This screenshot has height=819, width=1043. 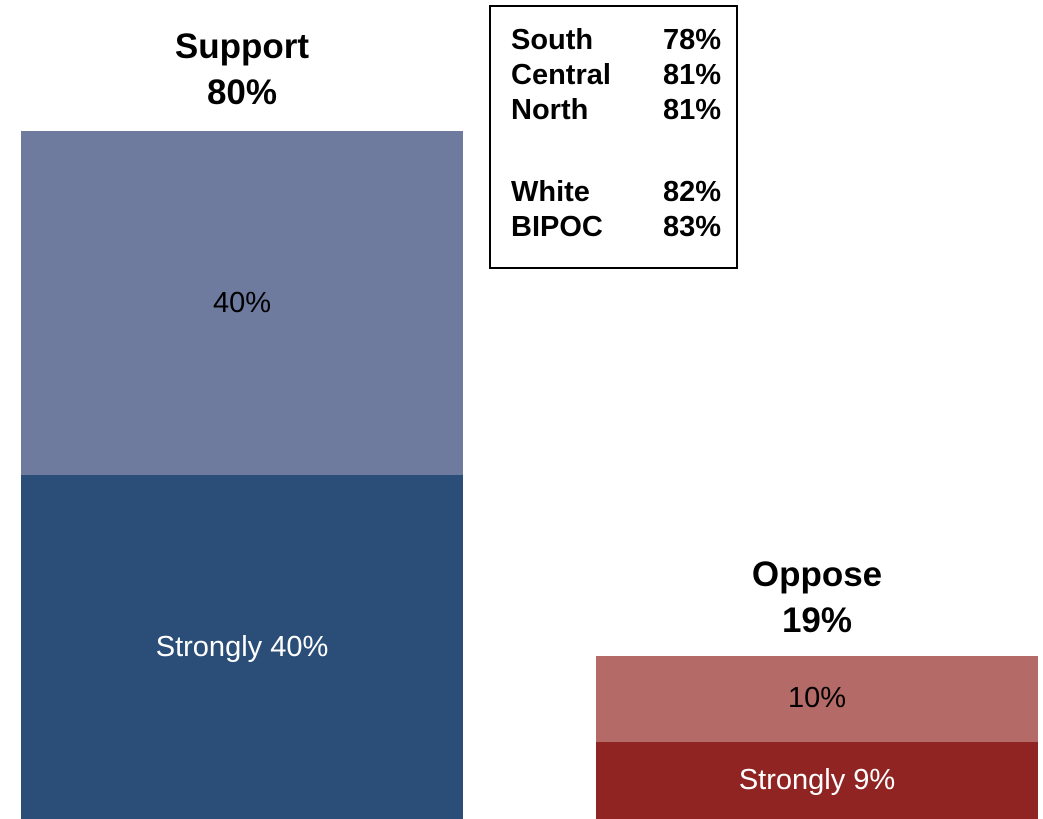 What do you see at coordinates (242, 46) in the screenshot?
I see `support-title-label: Support` at bounding box center [242, 46].